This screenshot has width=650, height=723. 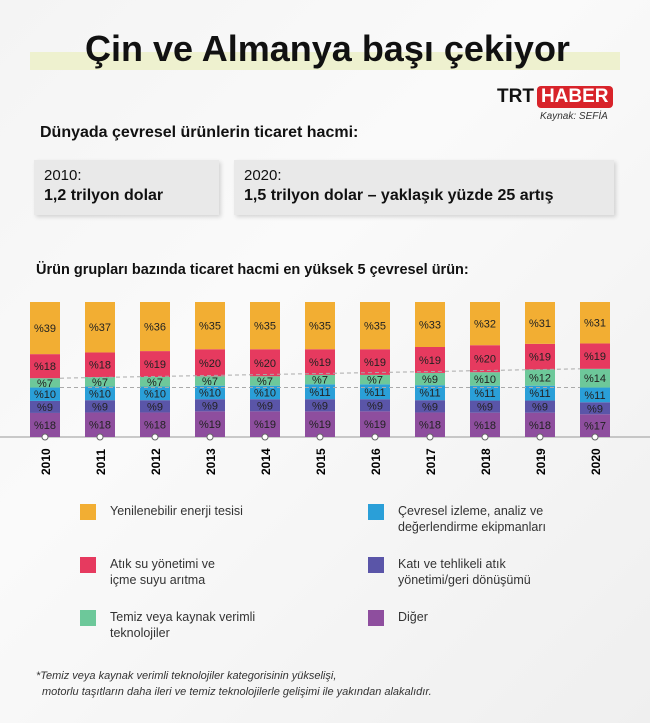 What do you see at coordinates (210, 327) in the screenshot?
I see `data-label: %35` at bounding box center [210, 327].